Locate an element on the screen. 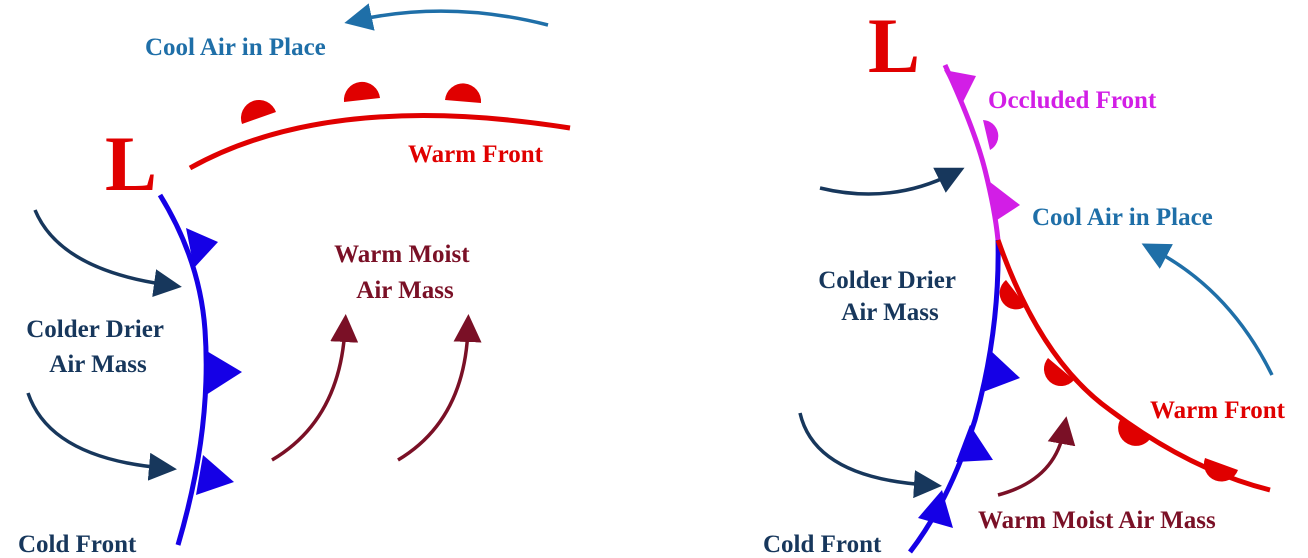 The height and width of the screenshot is (558, 1308). occluded-front is located at coordinates (981, 152).